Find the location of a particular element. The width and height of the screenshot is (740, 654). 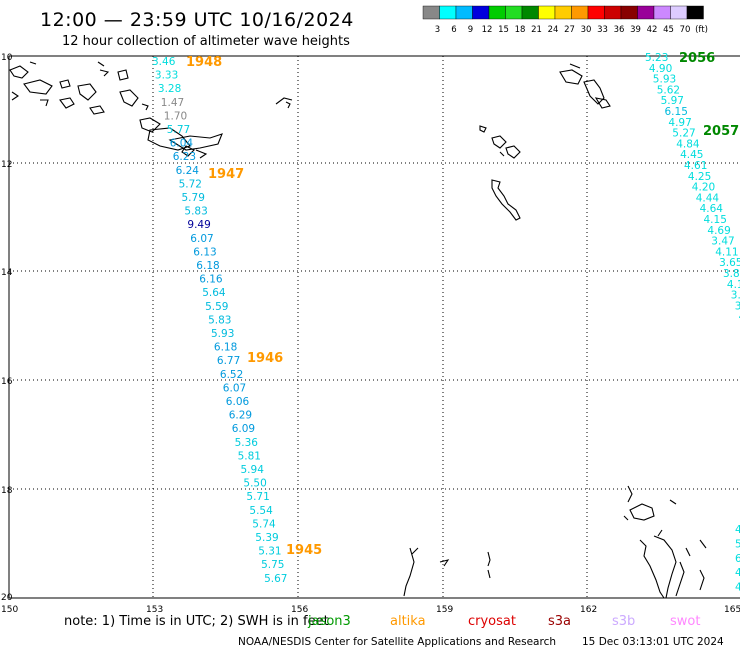

wave-height-value: 5.71 is located at coordinates (257, 497).